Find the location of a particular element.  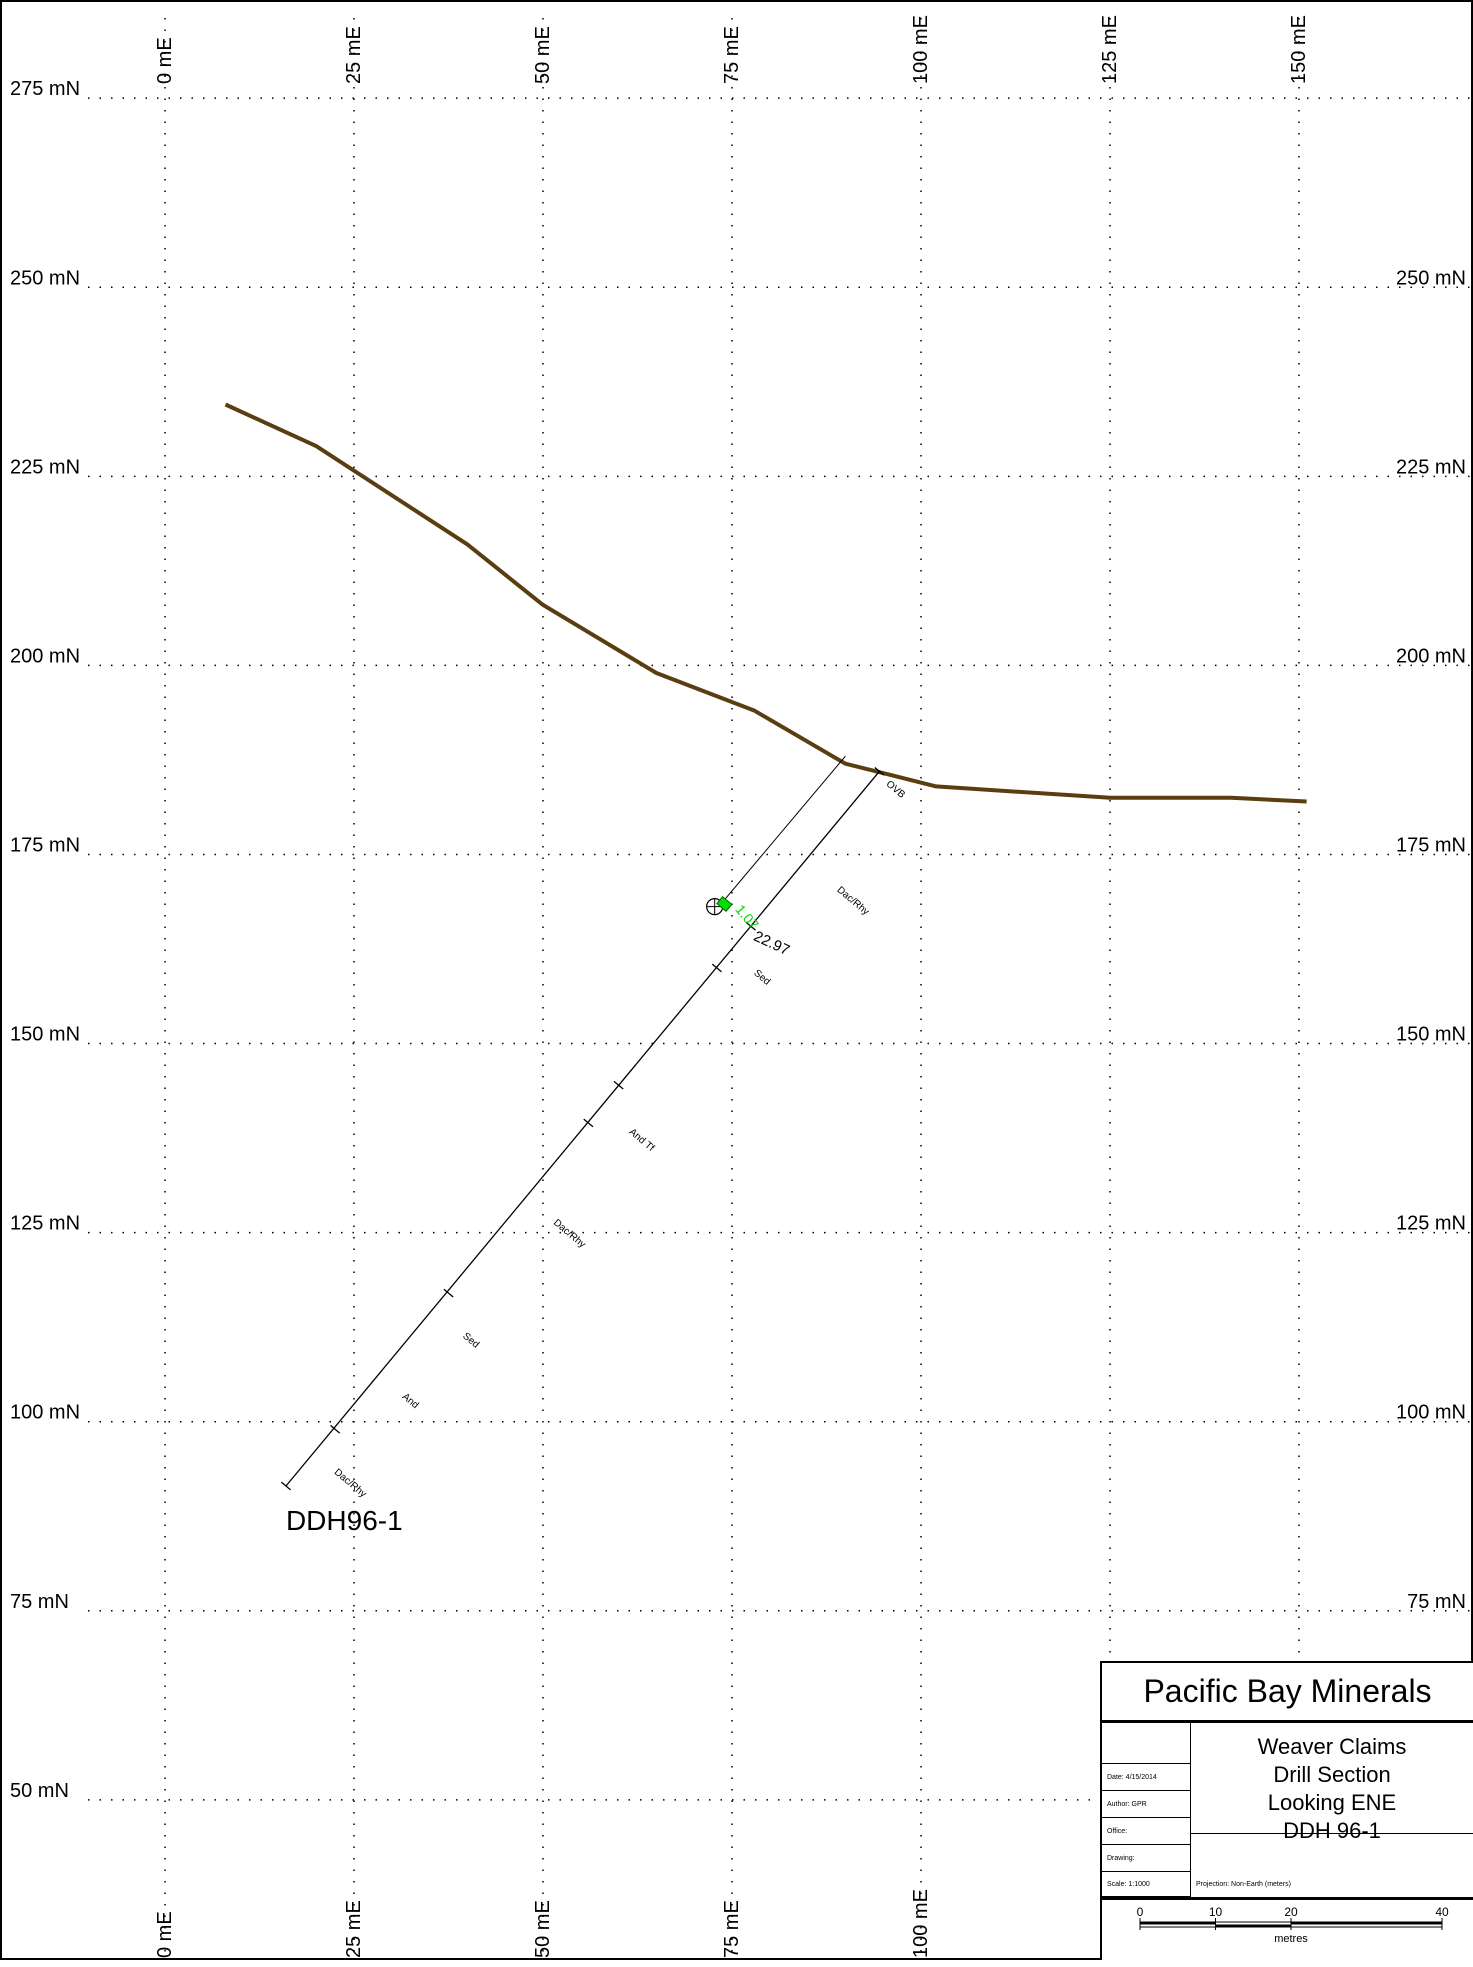

drawing-field: Drawing: is located at coordinates (1146, 1858).